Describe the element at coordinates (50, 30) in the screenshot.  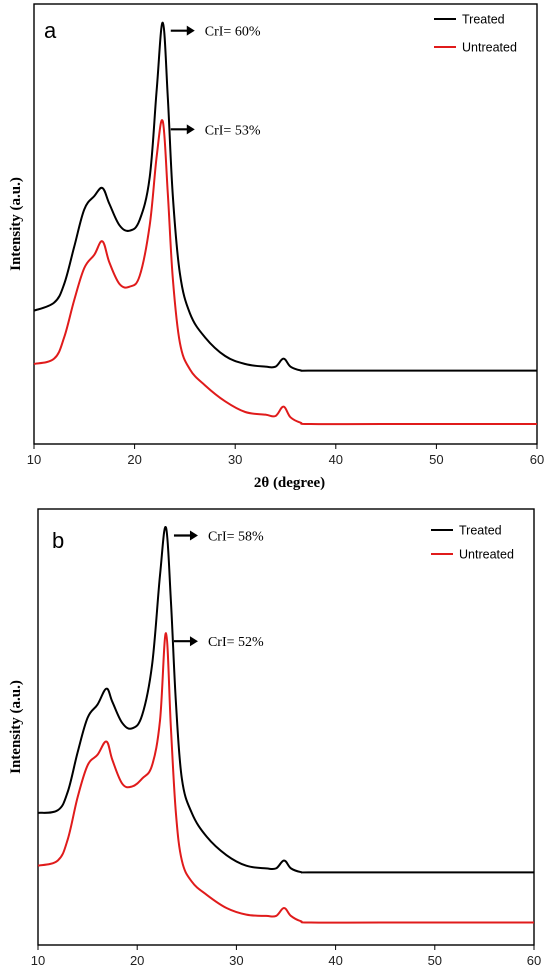
I see `panel-letter: a` at that location.